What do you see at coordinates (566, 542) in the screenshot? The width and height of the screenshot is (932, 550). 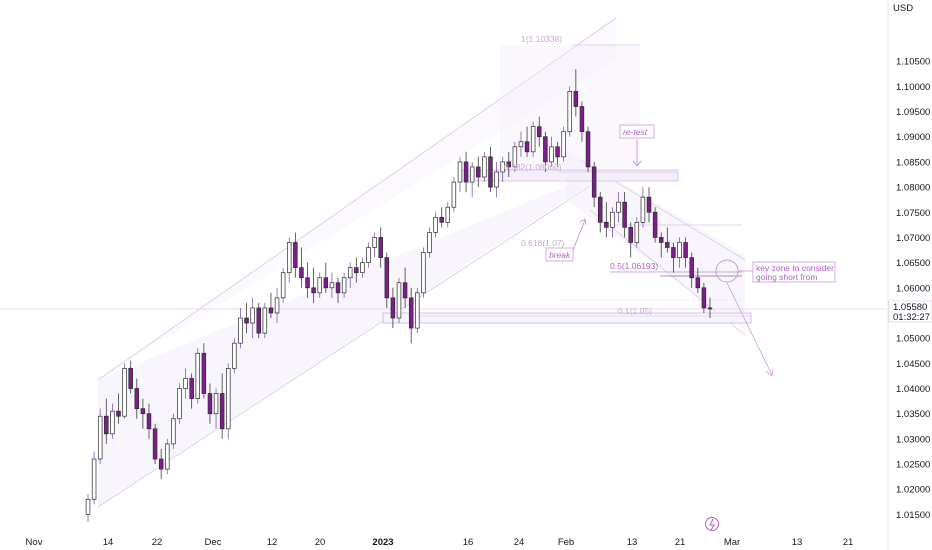 I see `time-tick-label: Feb` at bounding box center [566, 542].